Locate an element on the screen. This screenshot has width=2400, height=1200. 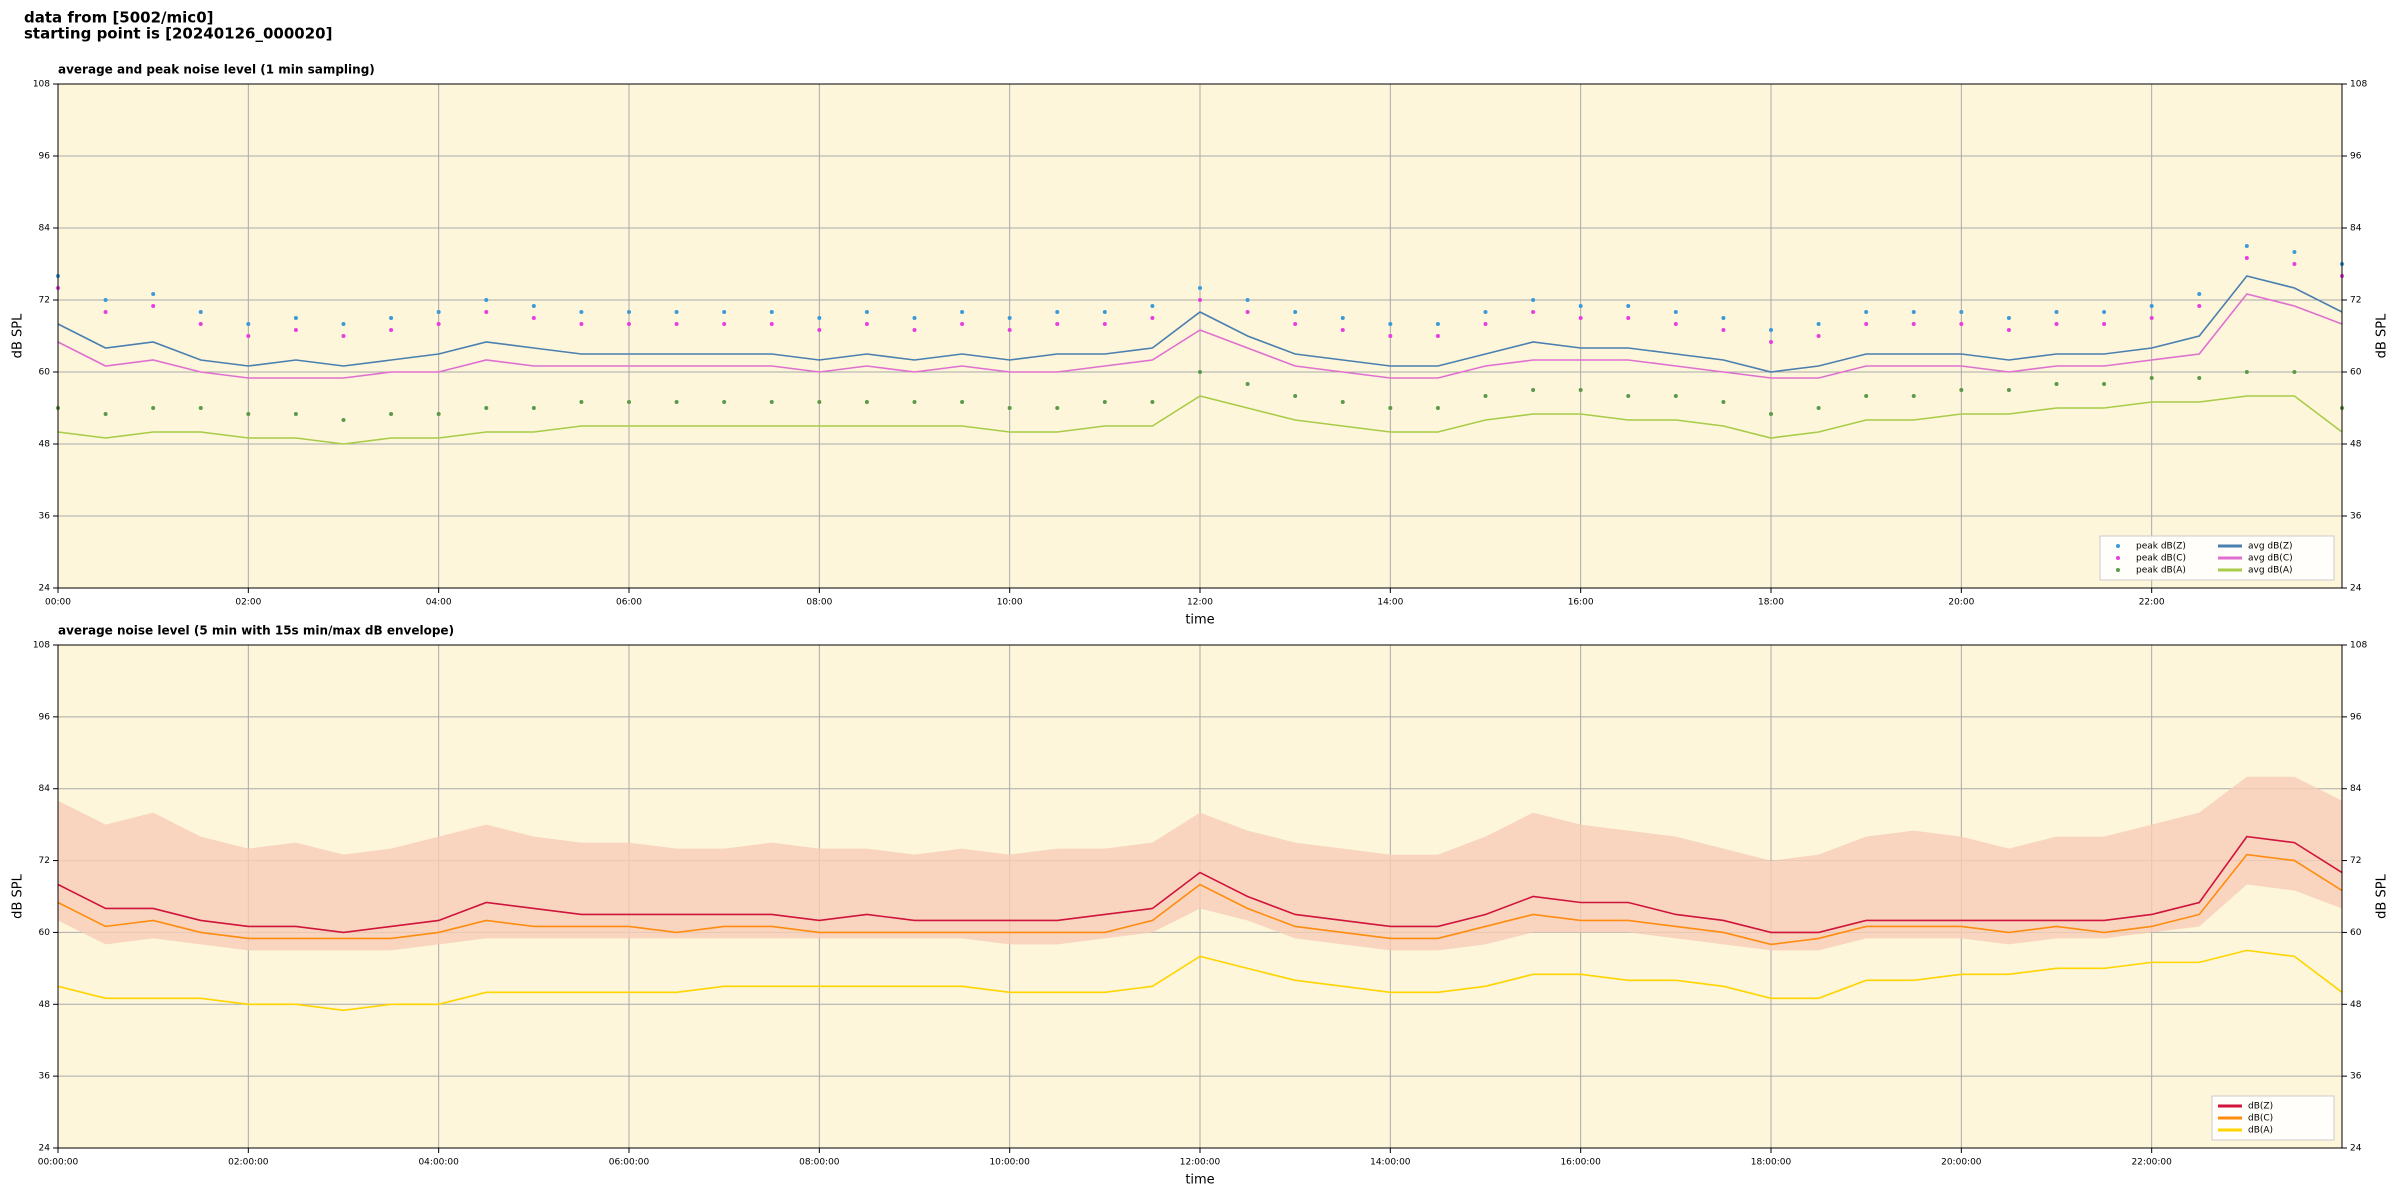
x-tick-label: 20:00 is located at coordinates (1961, 603).